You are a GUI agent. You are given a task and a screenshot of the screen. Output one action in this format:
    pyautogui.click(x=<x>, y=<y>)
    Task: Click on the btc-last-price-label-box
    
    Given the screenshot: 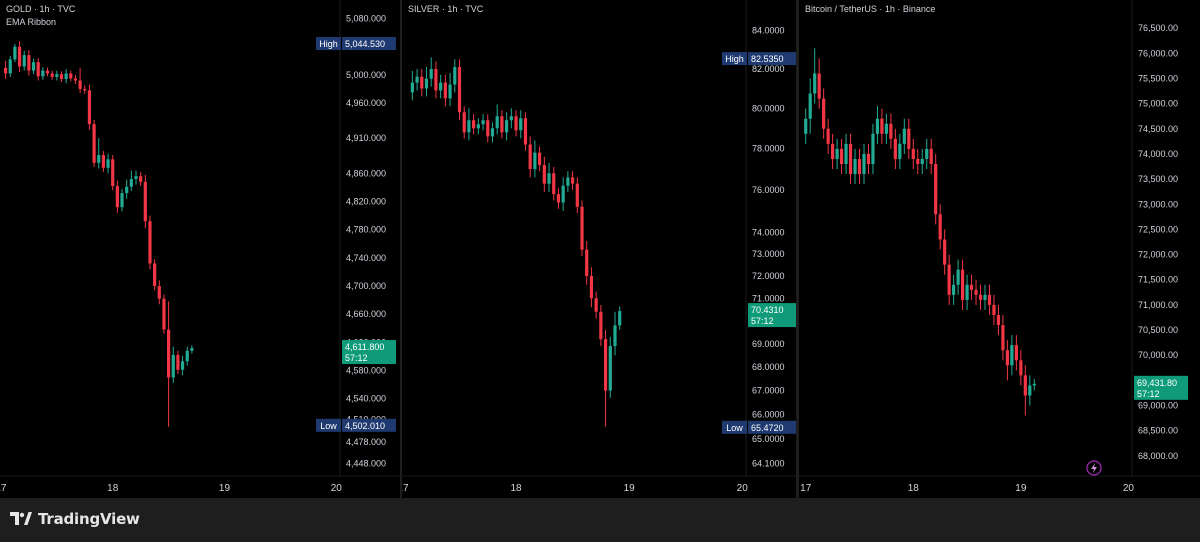 What is the action you would take?
    pyautogui.click(x=1161, y=387)
    